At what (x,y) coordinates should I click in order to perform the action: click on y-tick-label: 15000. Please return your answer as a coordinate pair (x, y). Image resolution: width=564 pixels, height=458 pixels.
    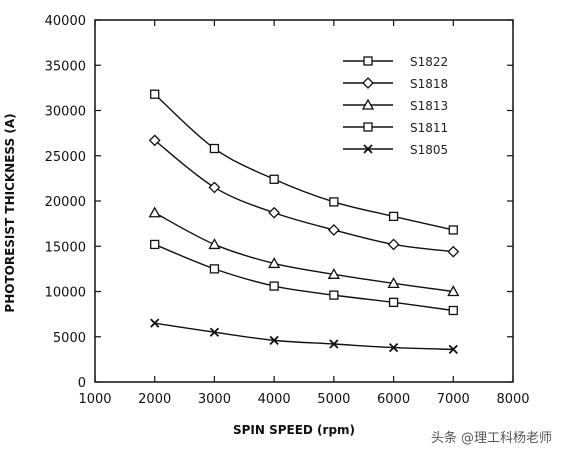
    Looking at the image, I should click on (65, 247).